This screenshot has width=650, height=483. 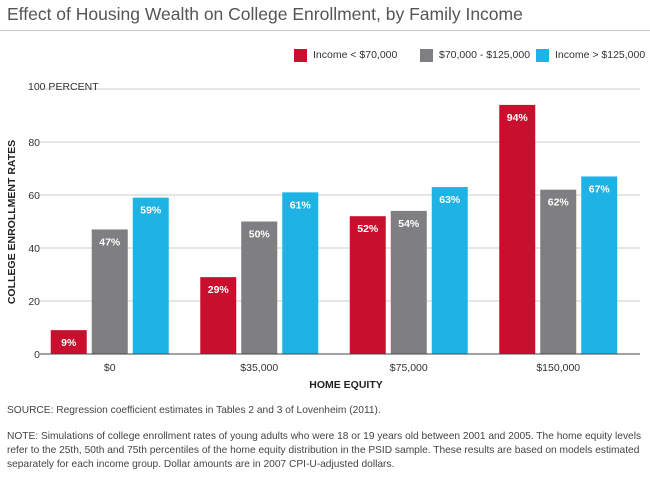 I want to click on legend-label-low-income: Income < $70,000, so click(x=355, y=55).